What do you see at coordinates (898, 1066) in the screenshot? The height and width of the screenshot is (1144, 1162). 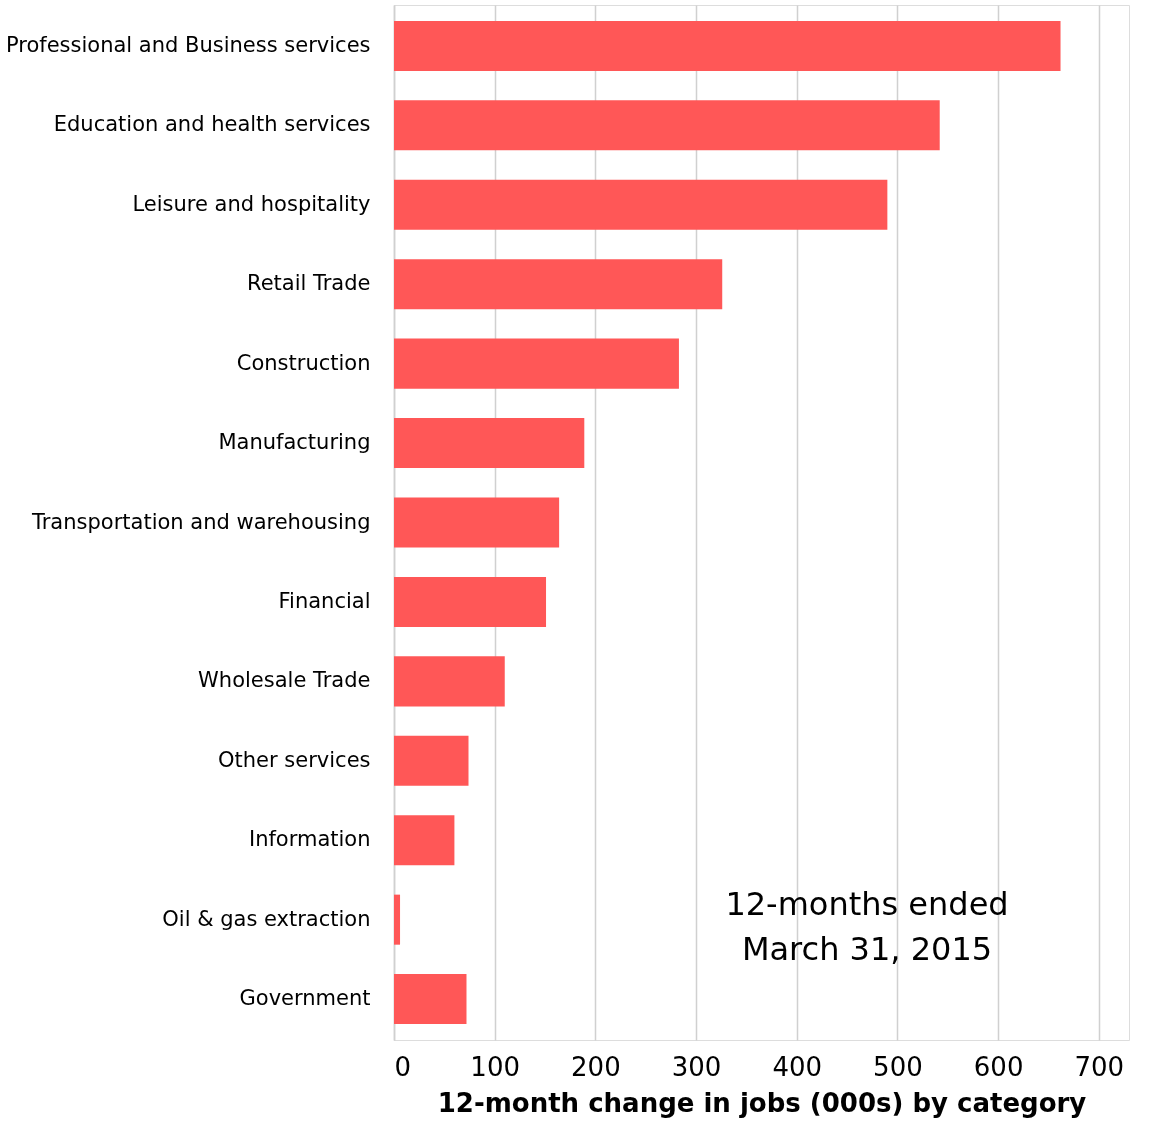 I see `x-tick-label: 500` at bounding box center [898, 1066].